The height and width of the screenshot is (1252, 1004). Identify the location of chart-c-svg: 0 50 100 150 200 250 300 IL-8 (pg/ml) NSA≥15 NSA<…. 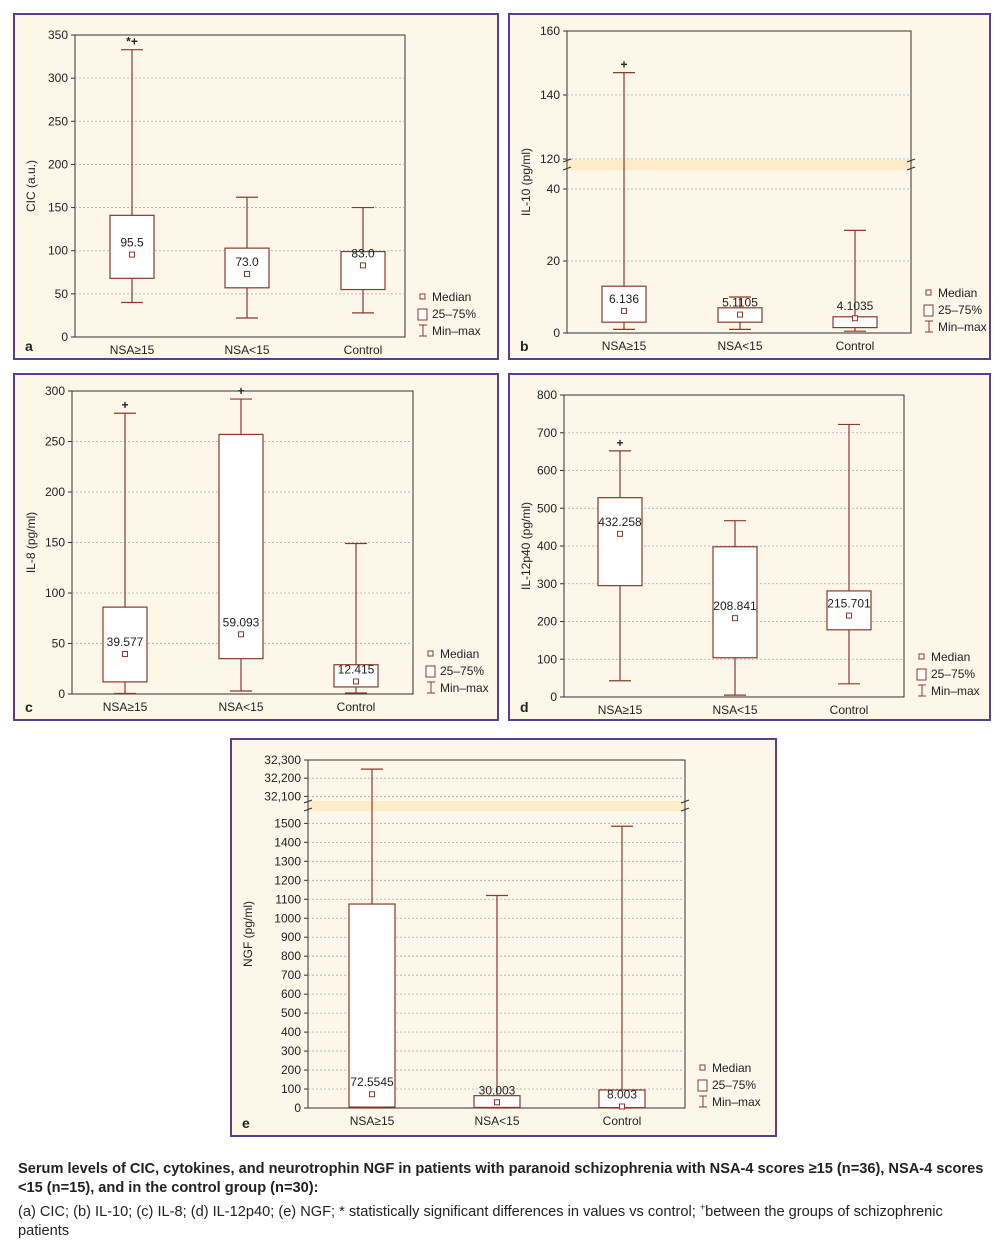
(256, 549).